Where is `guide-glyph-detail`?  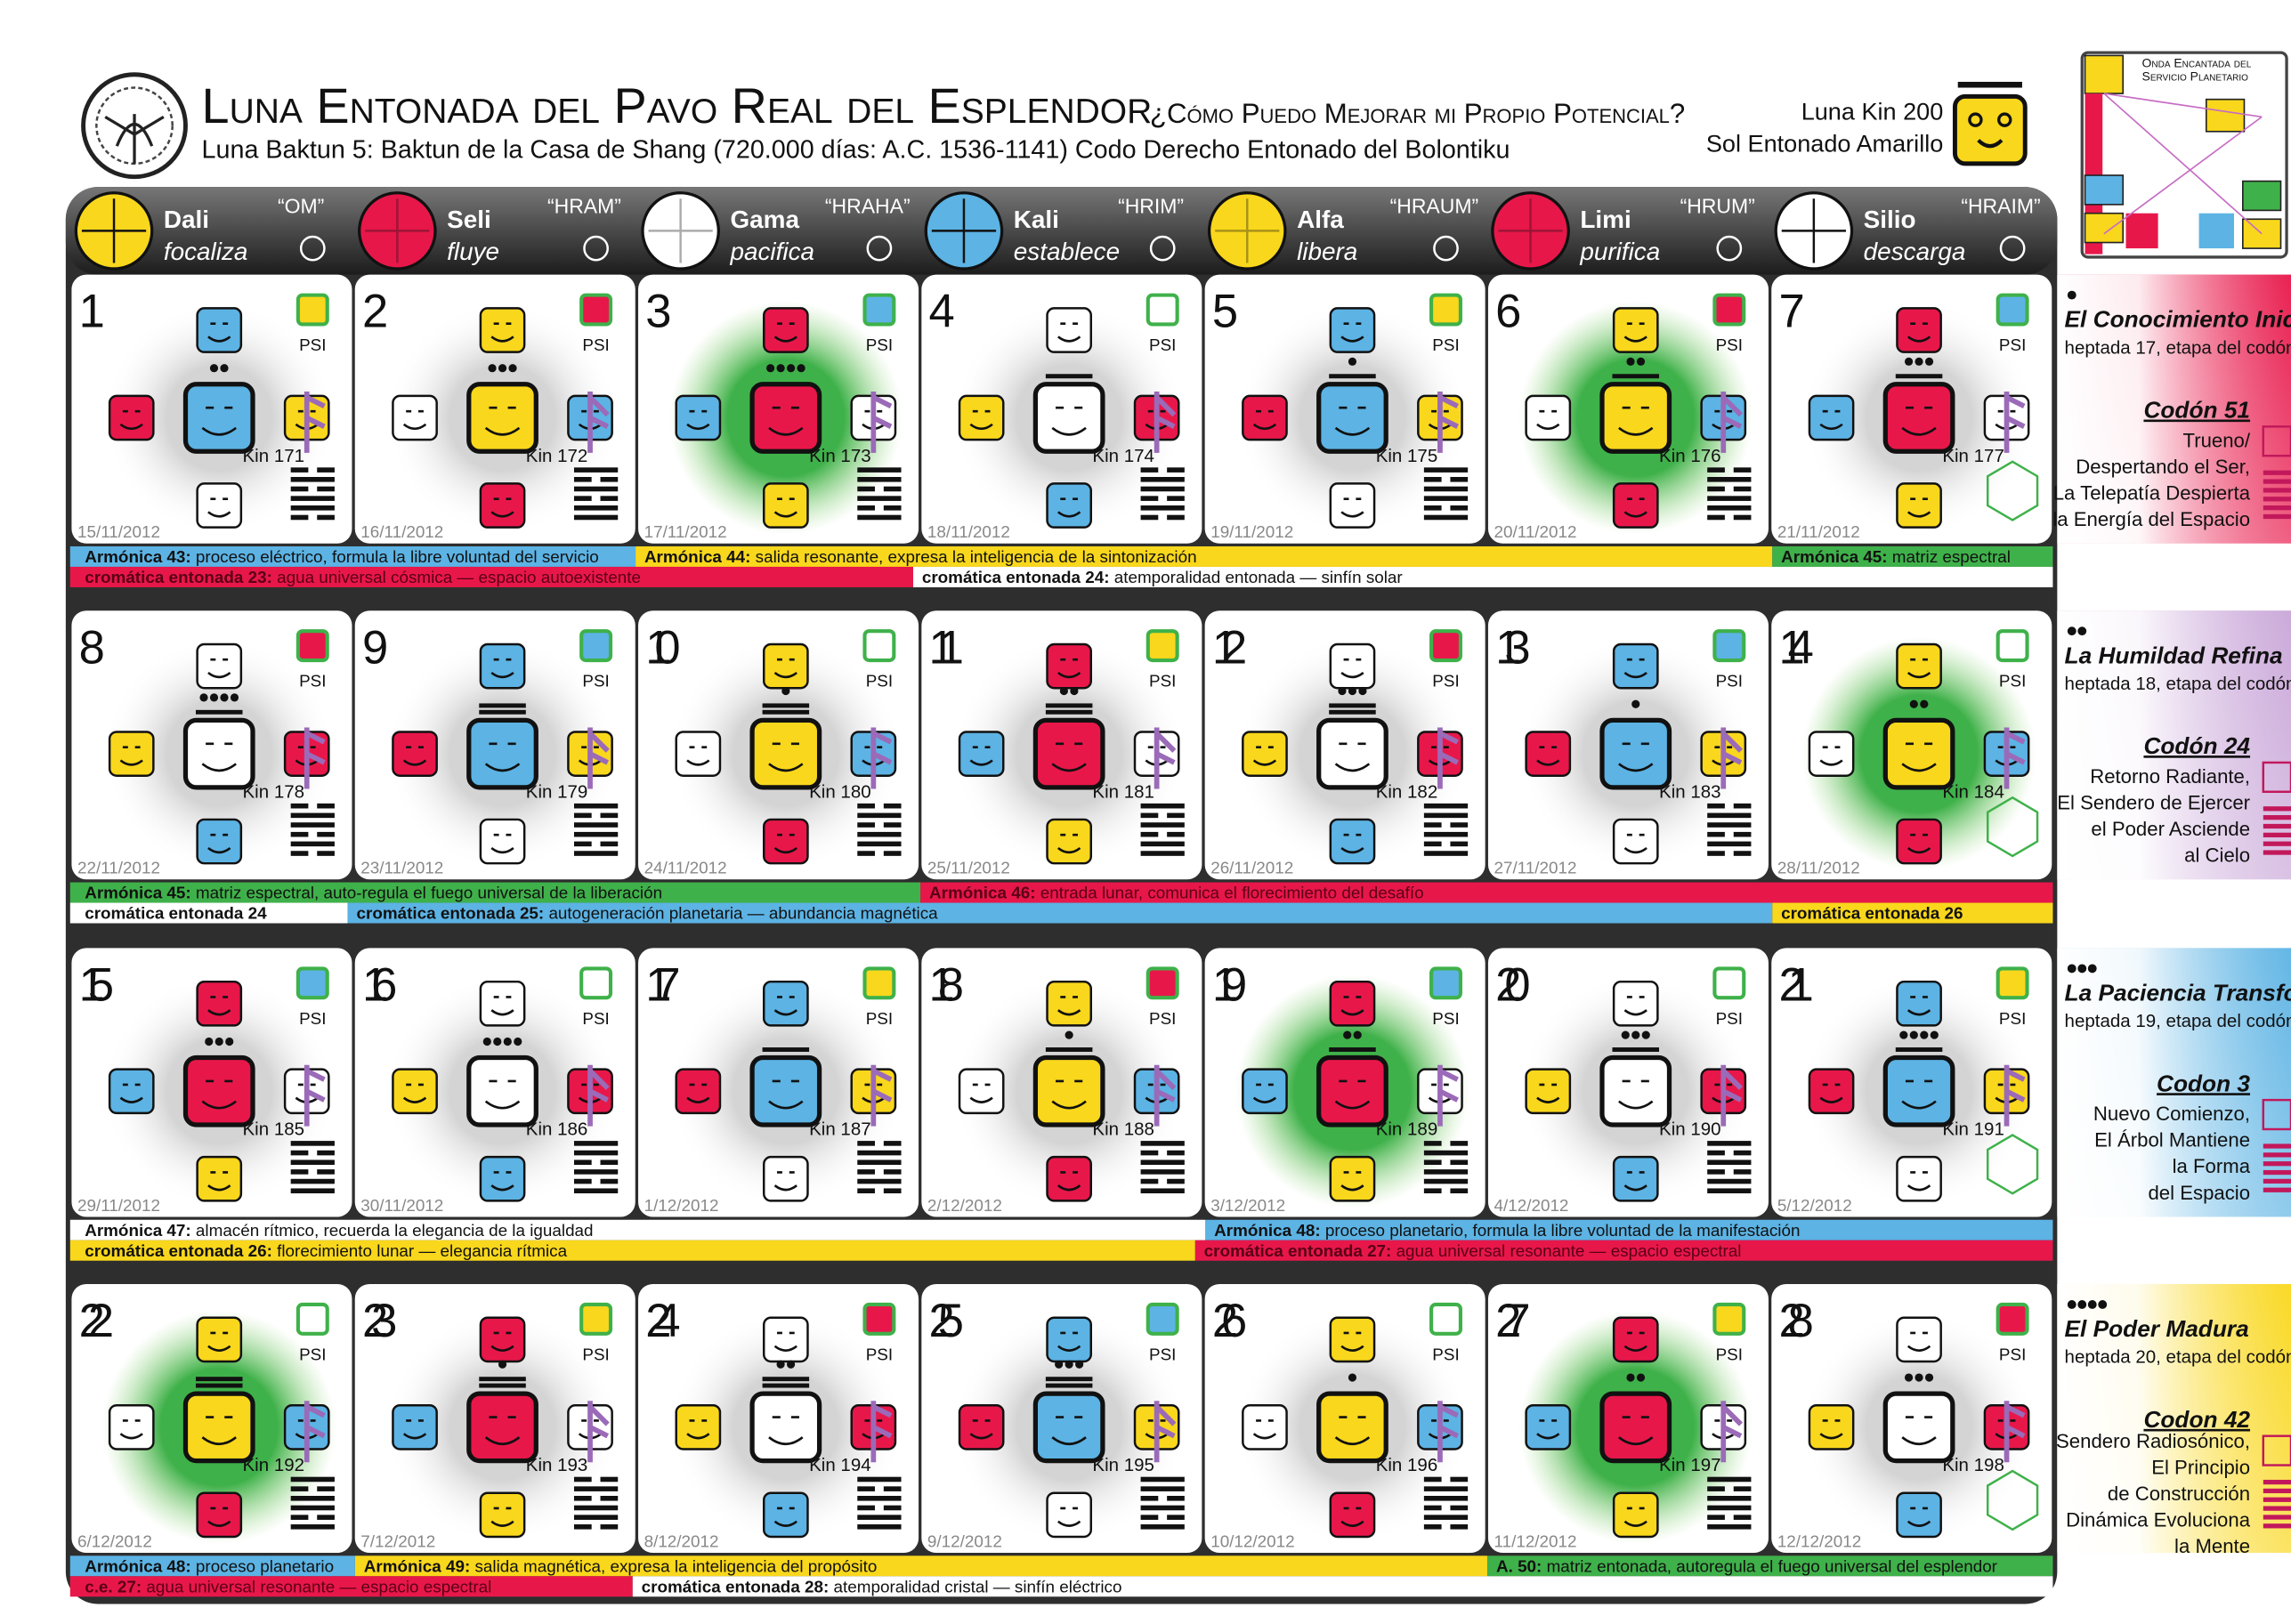 guide-glyph-detail is located at coordinates (785, 332).